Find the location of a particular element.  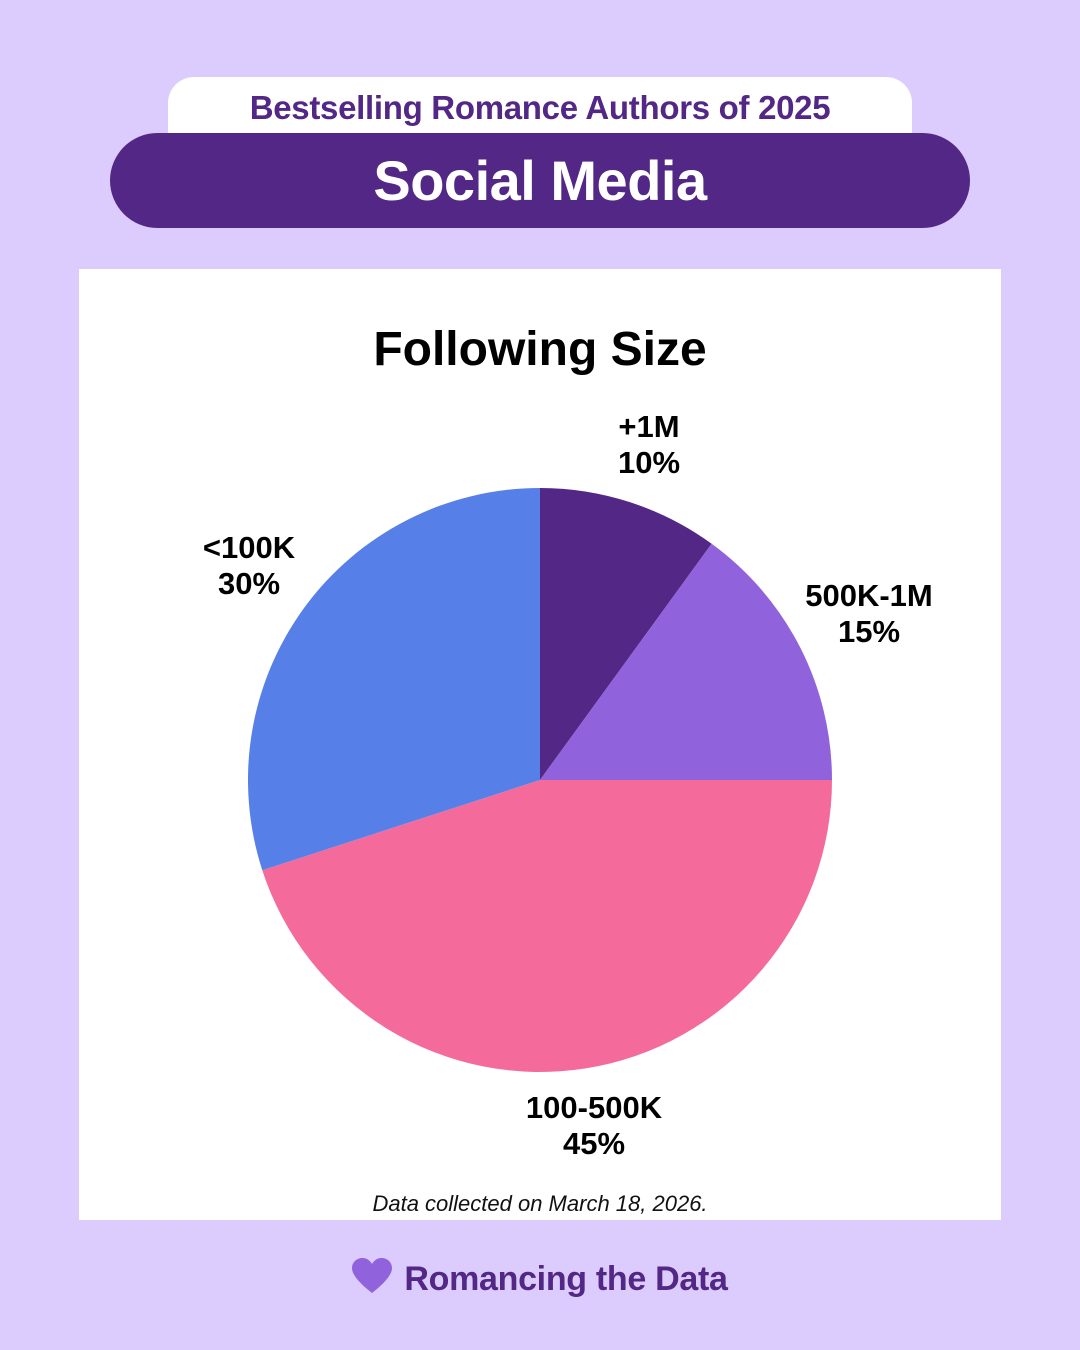

slice-value-label: 15% is located at coordinates (869, 631).